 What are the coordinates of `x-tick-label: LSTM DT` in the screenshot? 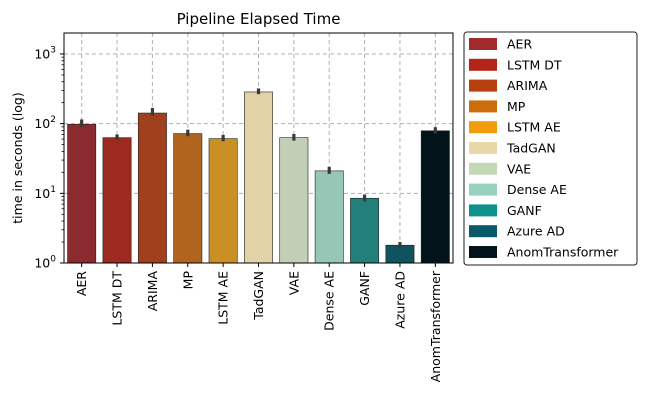 It's located at (117, 298).